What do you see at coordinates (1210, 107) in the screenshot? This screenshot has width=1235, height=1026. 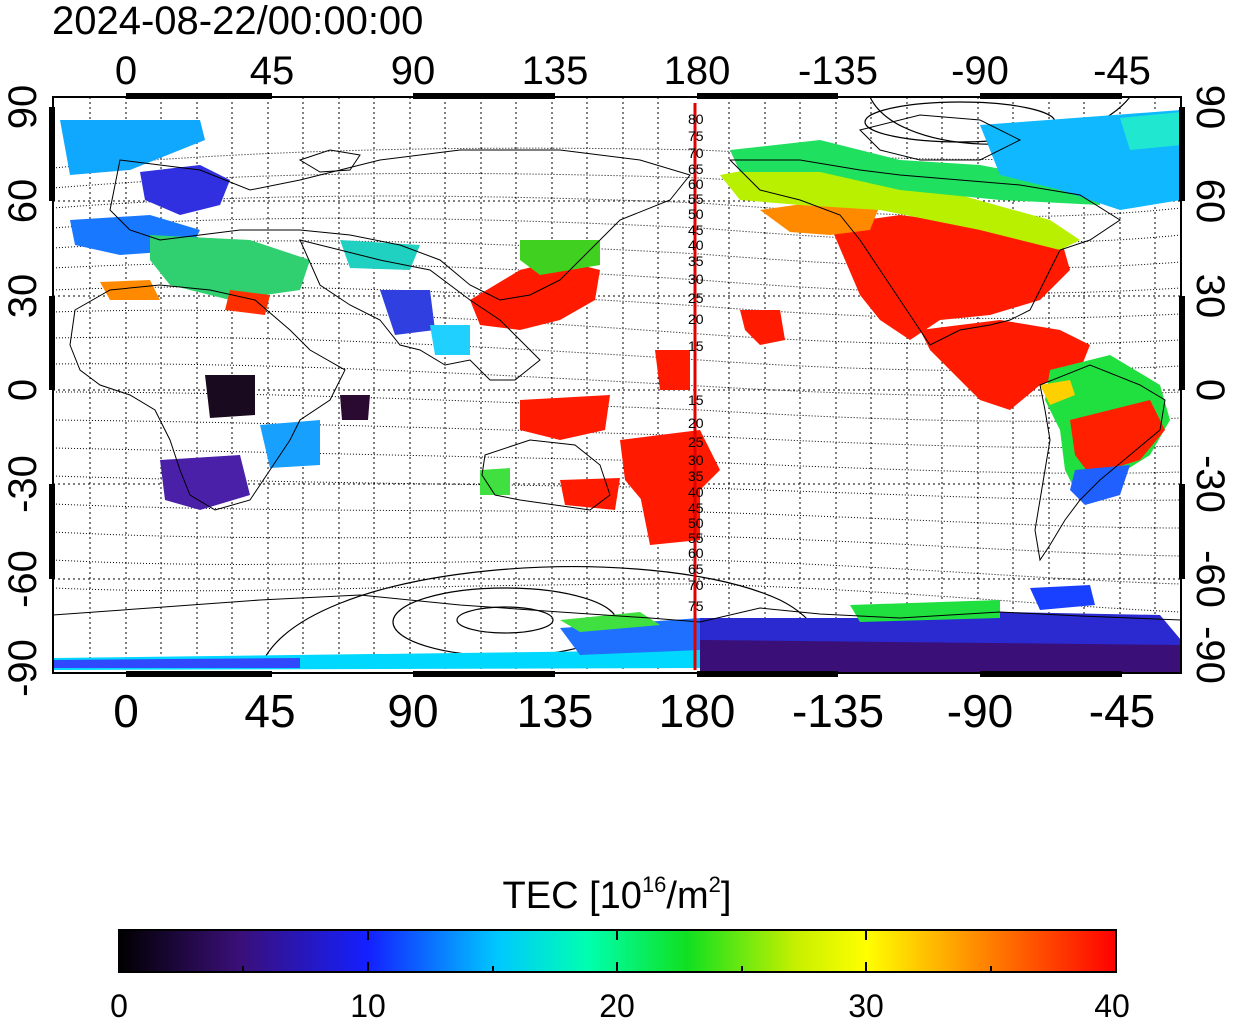 I see `right-lat-label: 90` at bounding box center [1210, 107].